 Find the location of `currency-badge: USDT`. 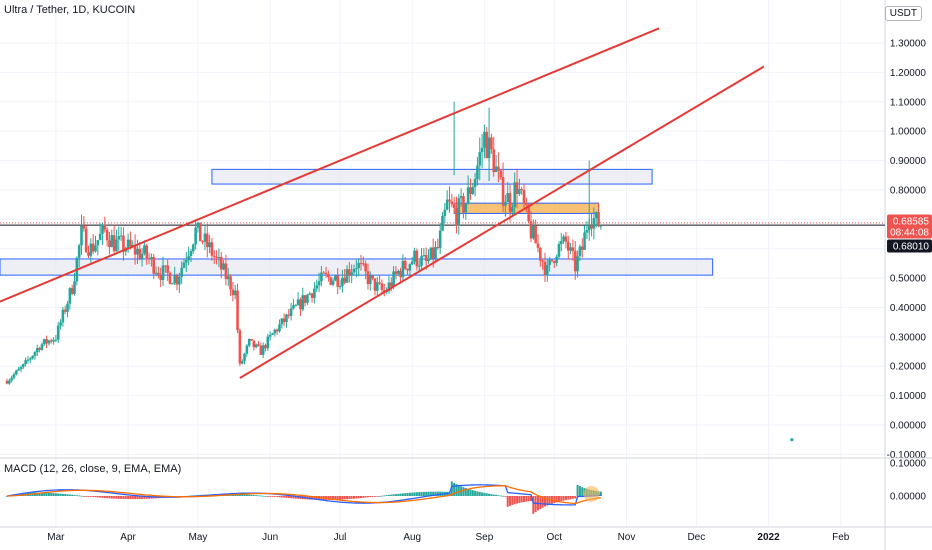

currency-badge: USDT is located at coordinates (903, 13).